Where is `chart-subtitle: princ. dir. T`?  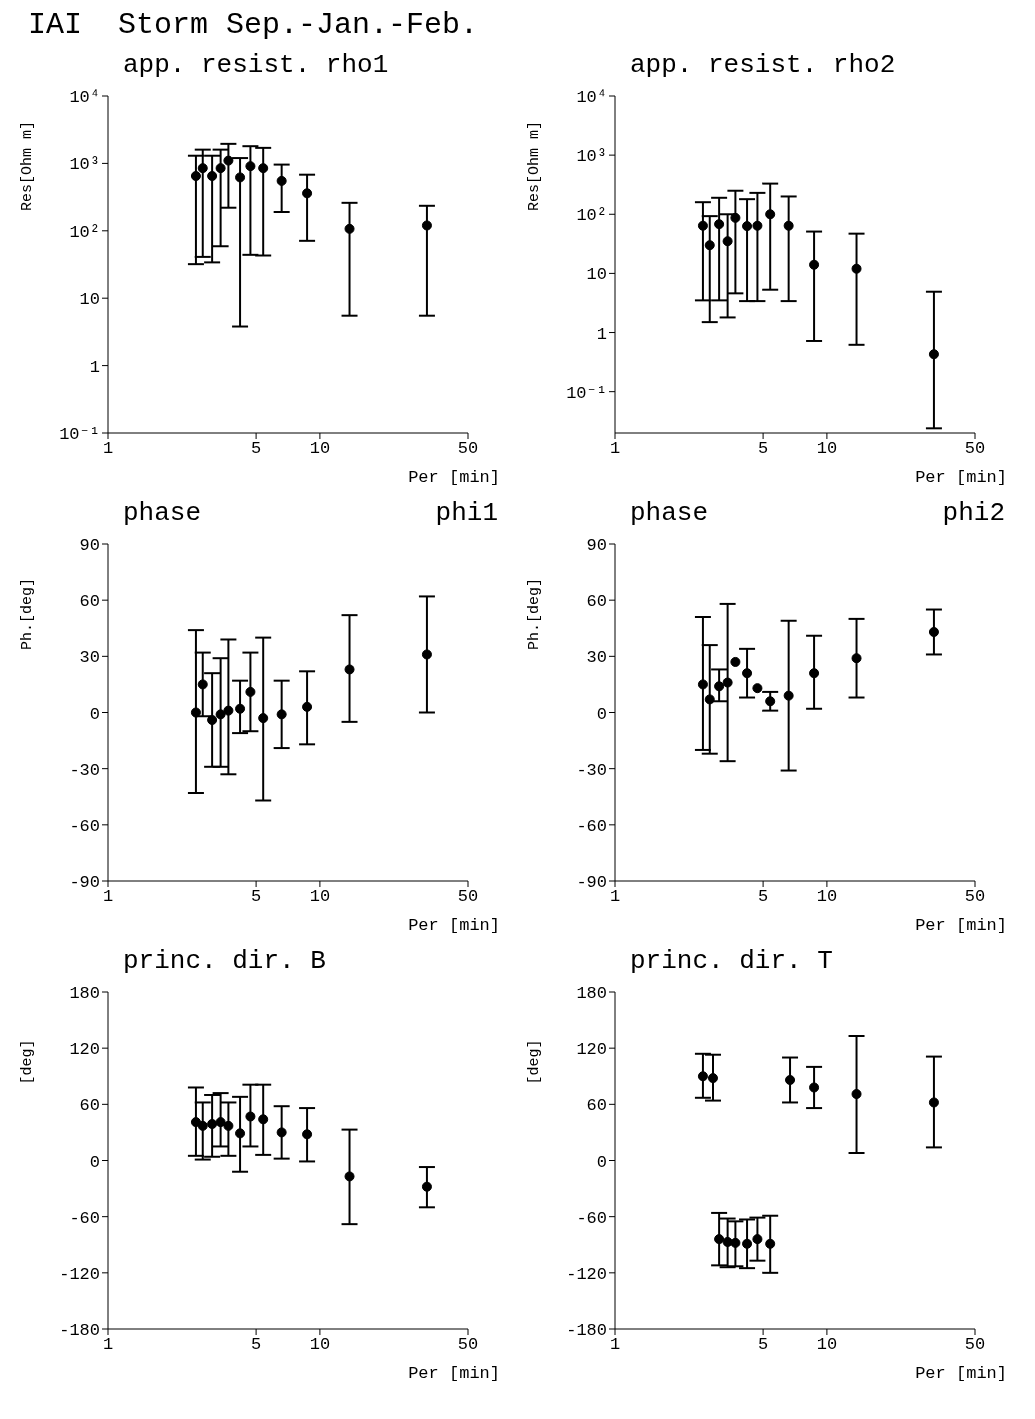
chart-subtitle: princ. dir. T is located at coordinates (731, 961).